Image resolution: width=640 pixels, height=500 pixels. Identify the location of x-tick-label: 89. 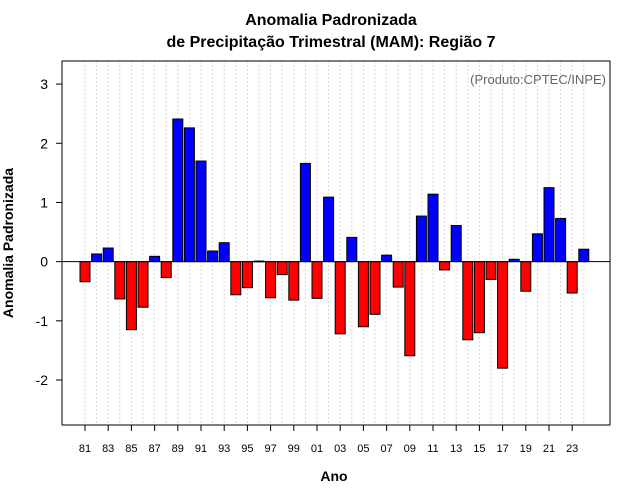
(178, 449).